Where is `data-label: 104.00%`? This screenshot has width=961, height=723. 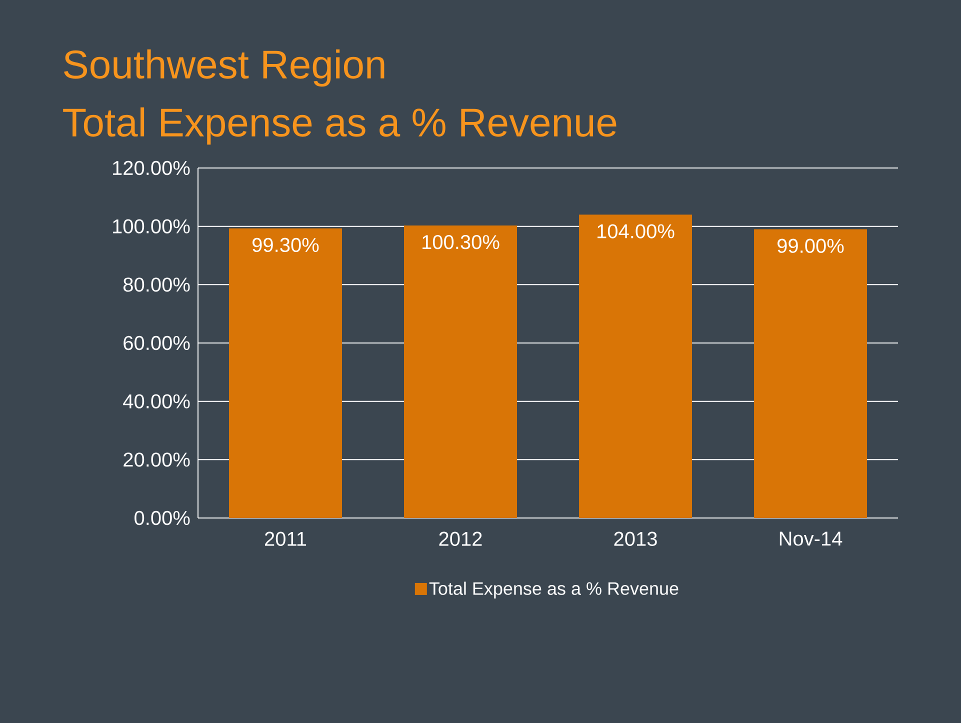
data-label: 104.00% is located at coordinates (636, 231).